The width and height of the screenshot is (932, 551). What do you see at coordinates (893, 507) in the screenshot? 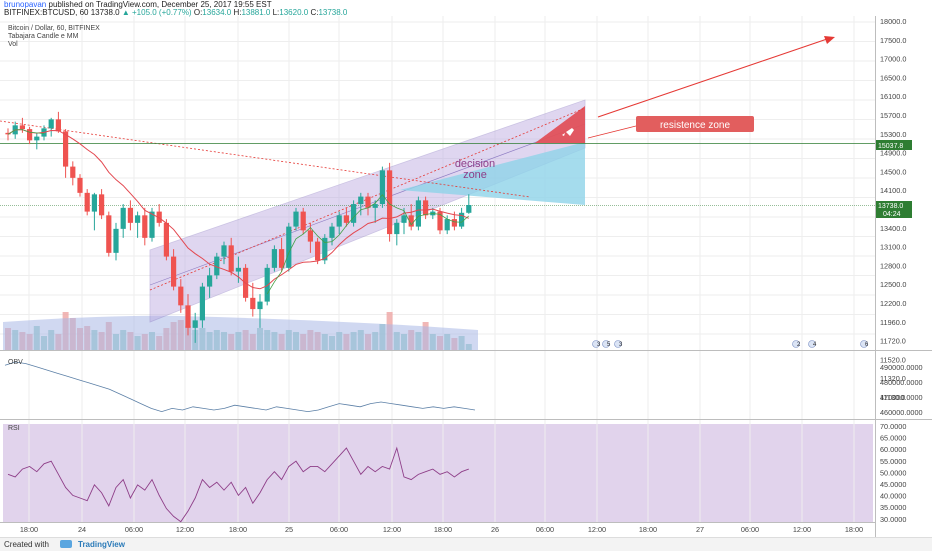
I see `rsi-tick-label: 35.0000` at bounding box center [893, 507].